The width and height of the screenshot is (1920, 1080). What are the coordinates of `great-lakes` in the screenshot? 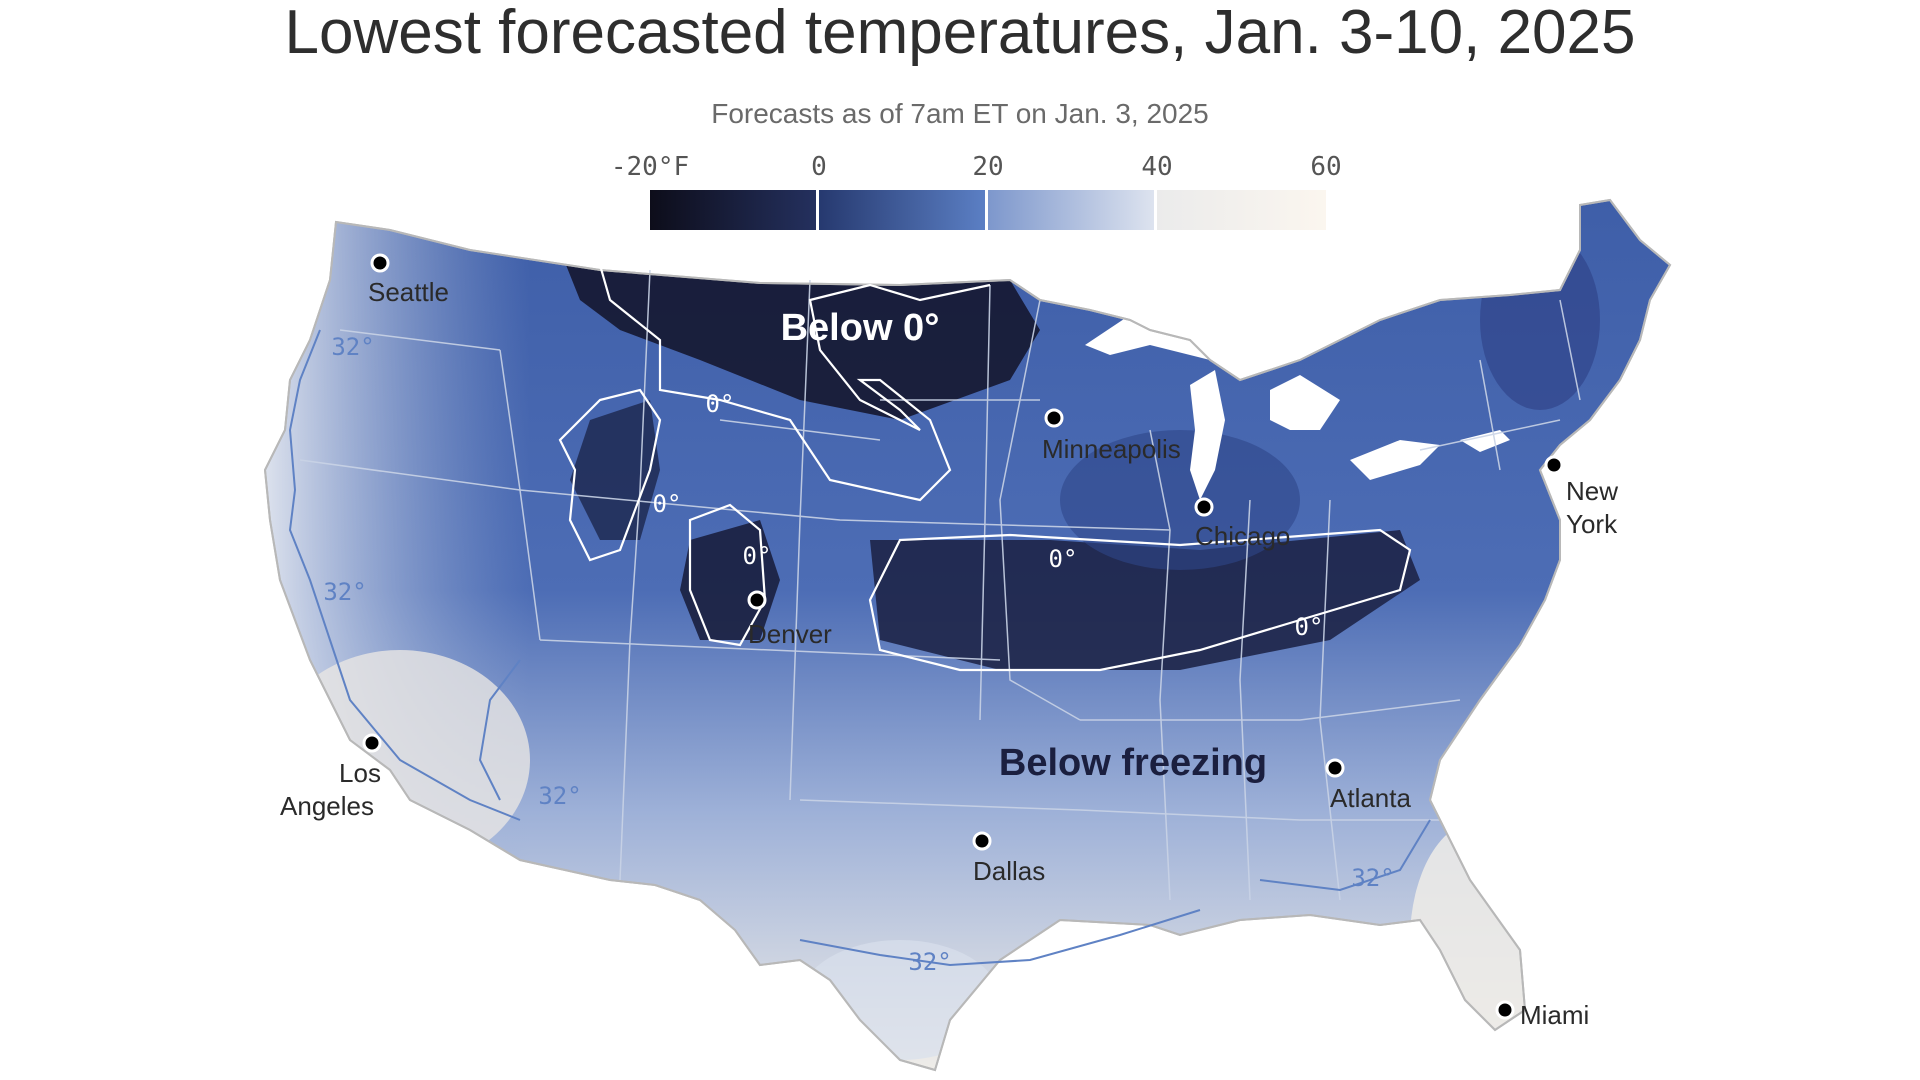 It's located at (1297, 407).